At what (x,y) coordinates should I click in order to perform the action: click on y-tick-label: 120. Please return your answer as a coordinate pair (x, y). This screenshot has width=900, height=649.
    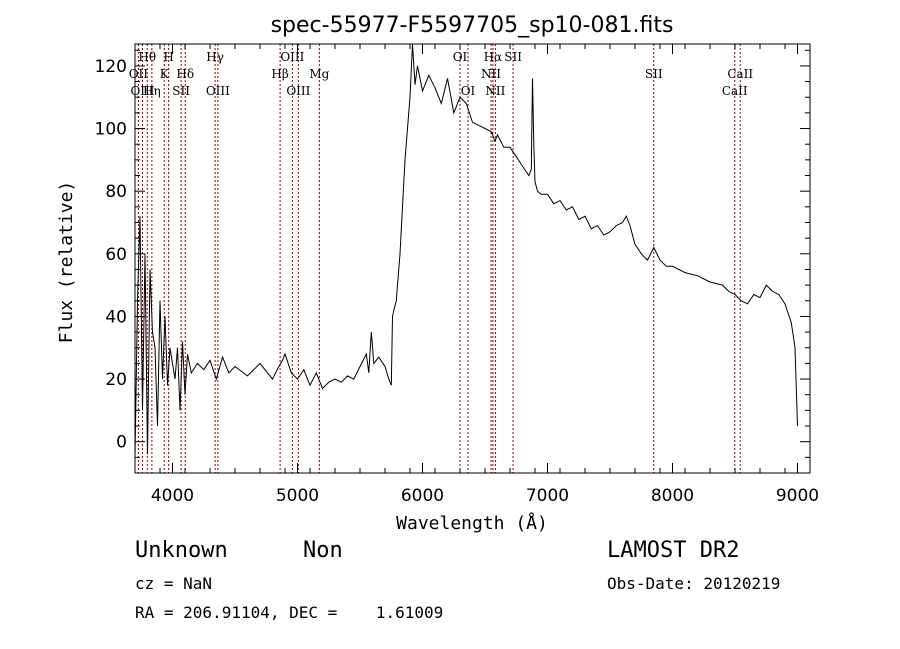
    Looking at the image, I should click on (111, 67).